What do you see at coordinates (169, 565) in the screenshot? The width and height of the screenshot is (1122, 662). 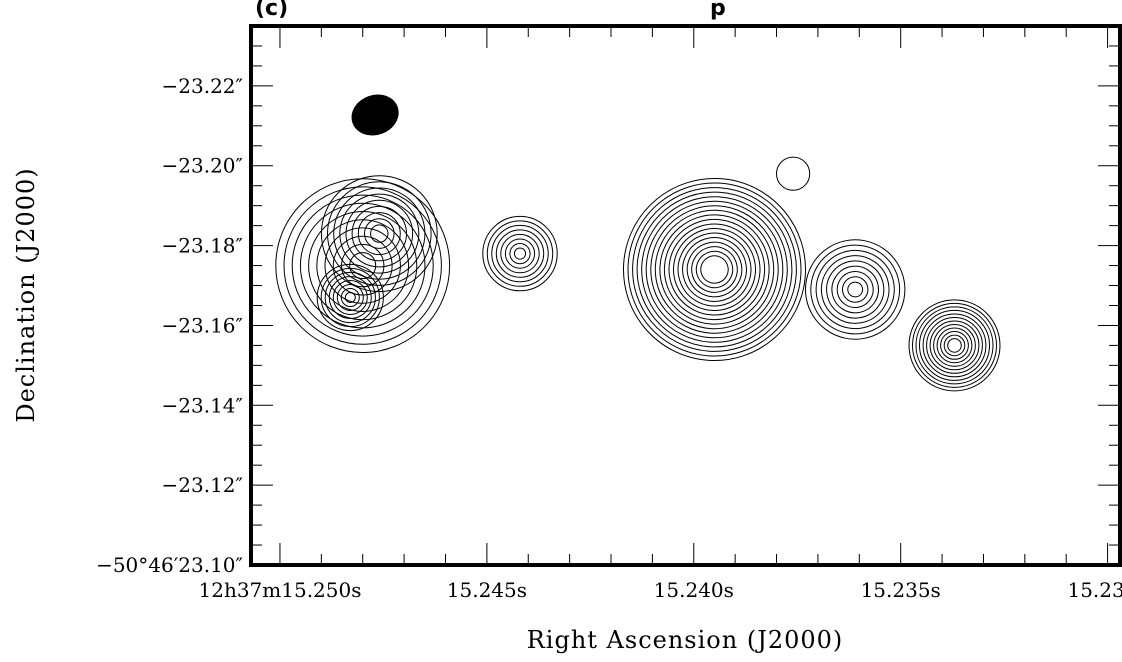 I see `y-tick-label: −50°46′23.10″` at bounding box center [169, 565].